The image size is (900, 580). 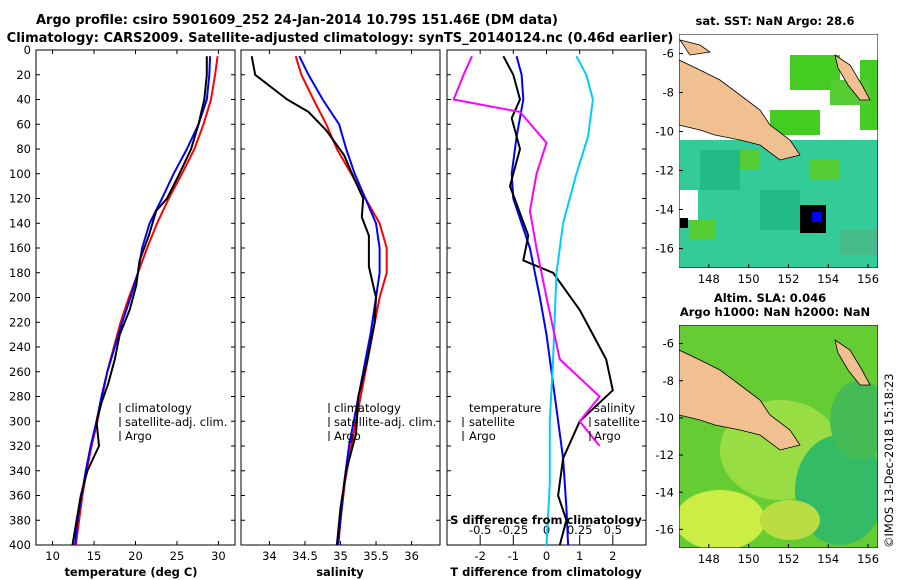 What do you see at coordinates (20, 496) in the screenshot?
I see `y-tick-label: 360` at bounding box center [20, 496].